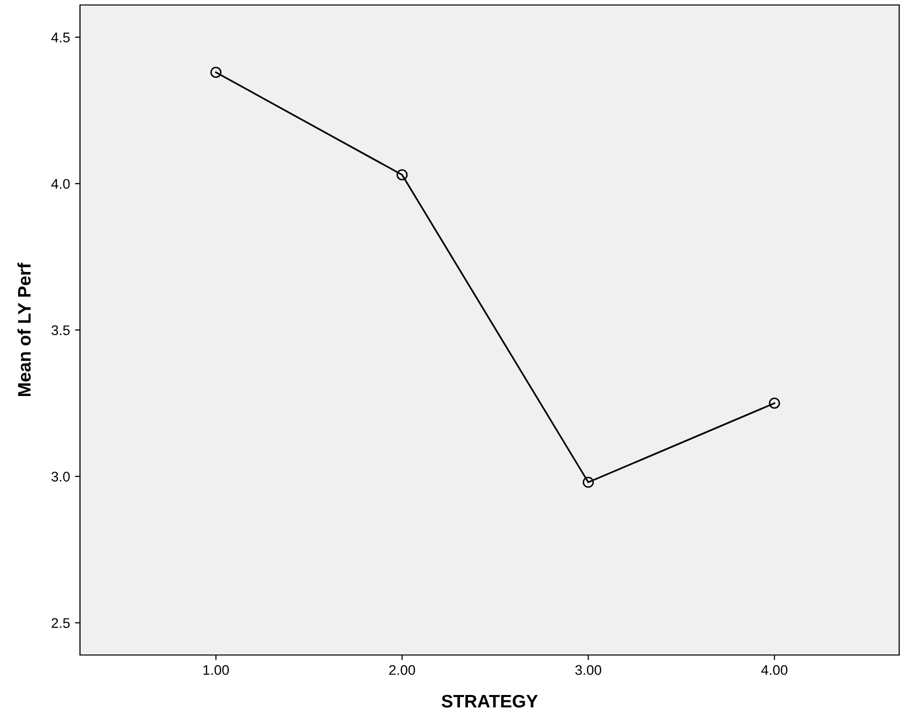  What do you see at coordinates (216, 670) in the screenshot?
I see `x-tick-label: 1.00` at bounding box center [216, 670].